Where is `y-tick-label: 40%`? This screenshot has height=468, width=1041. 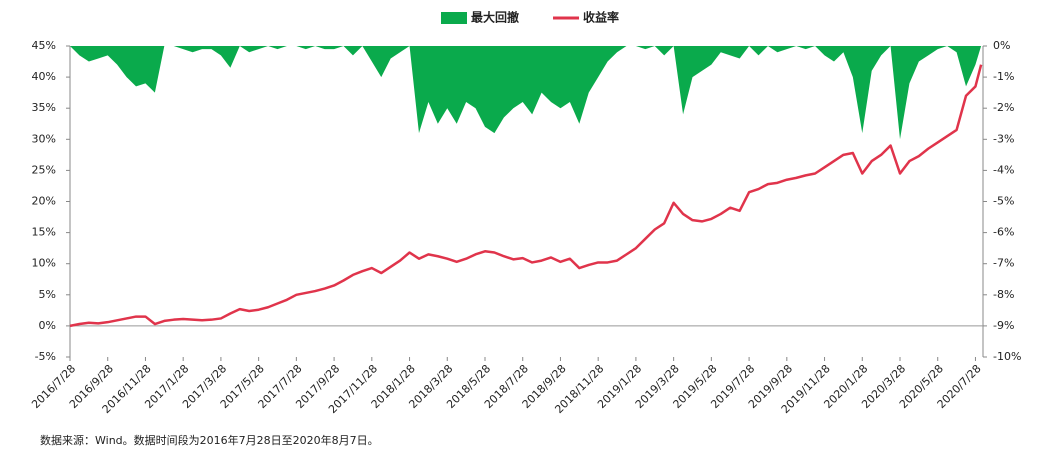 y-tick-label: 40% is located at coordinates (44, 76).